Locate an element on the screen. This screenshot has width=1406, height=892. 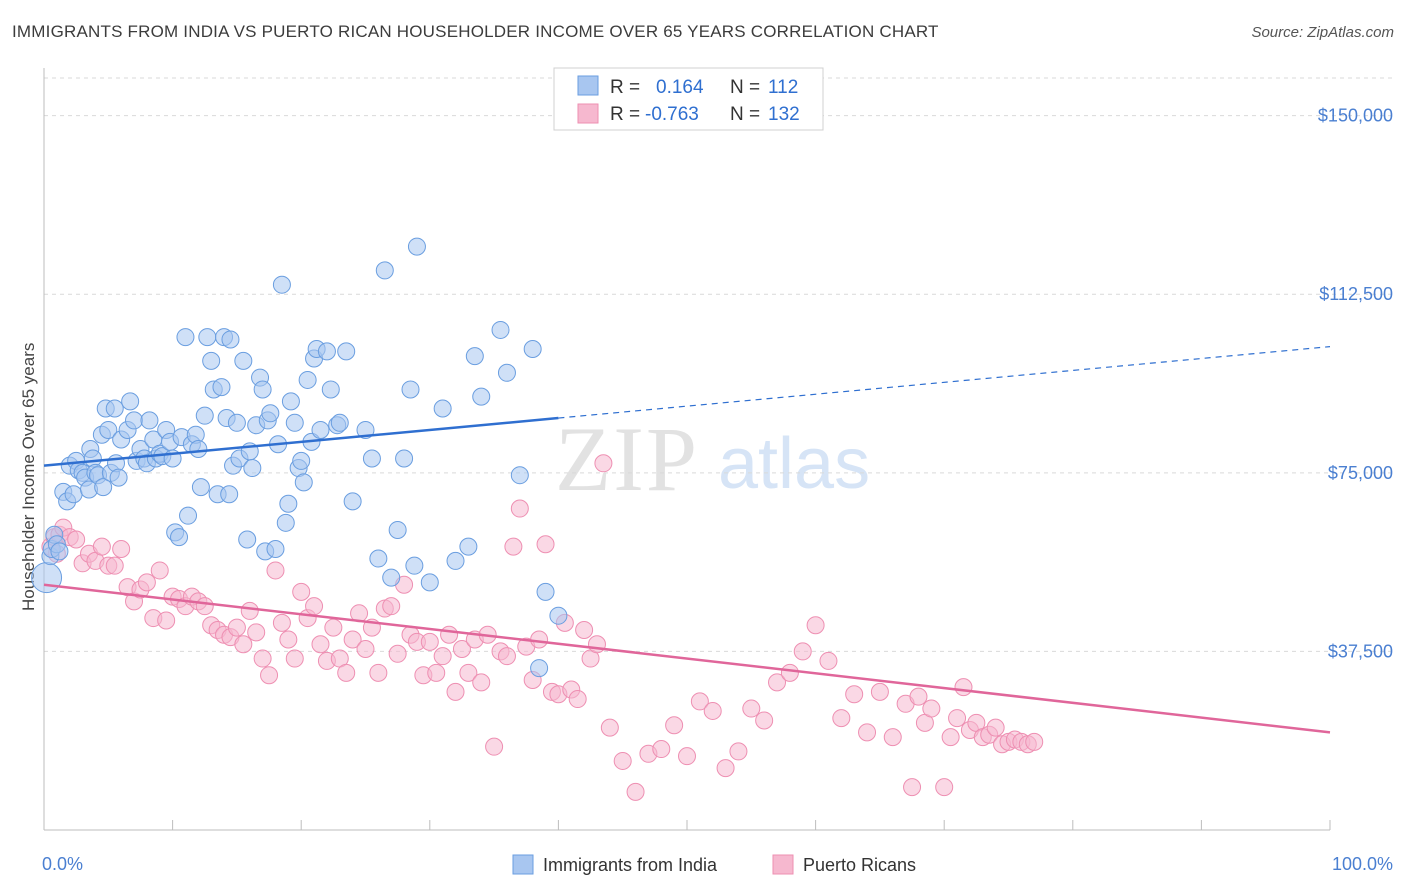
x-tick-label-max: 100.0% is located at coordinates (1362, 864).